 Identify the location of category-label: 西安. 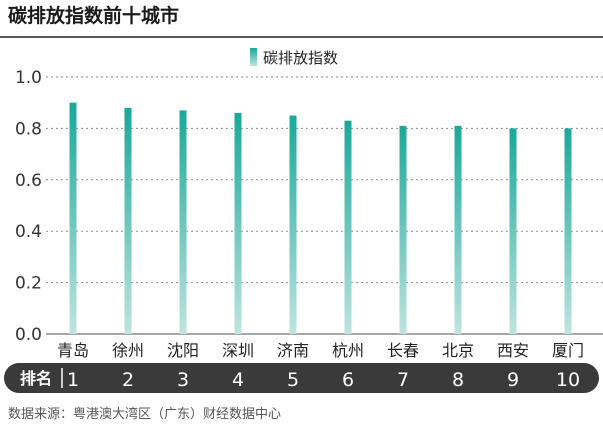
(513, 350).